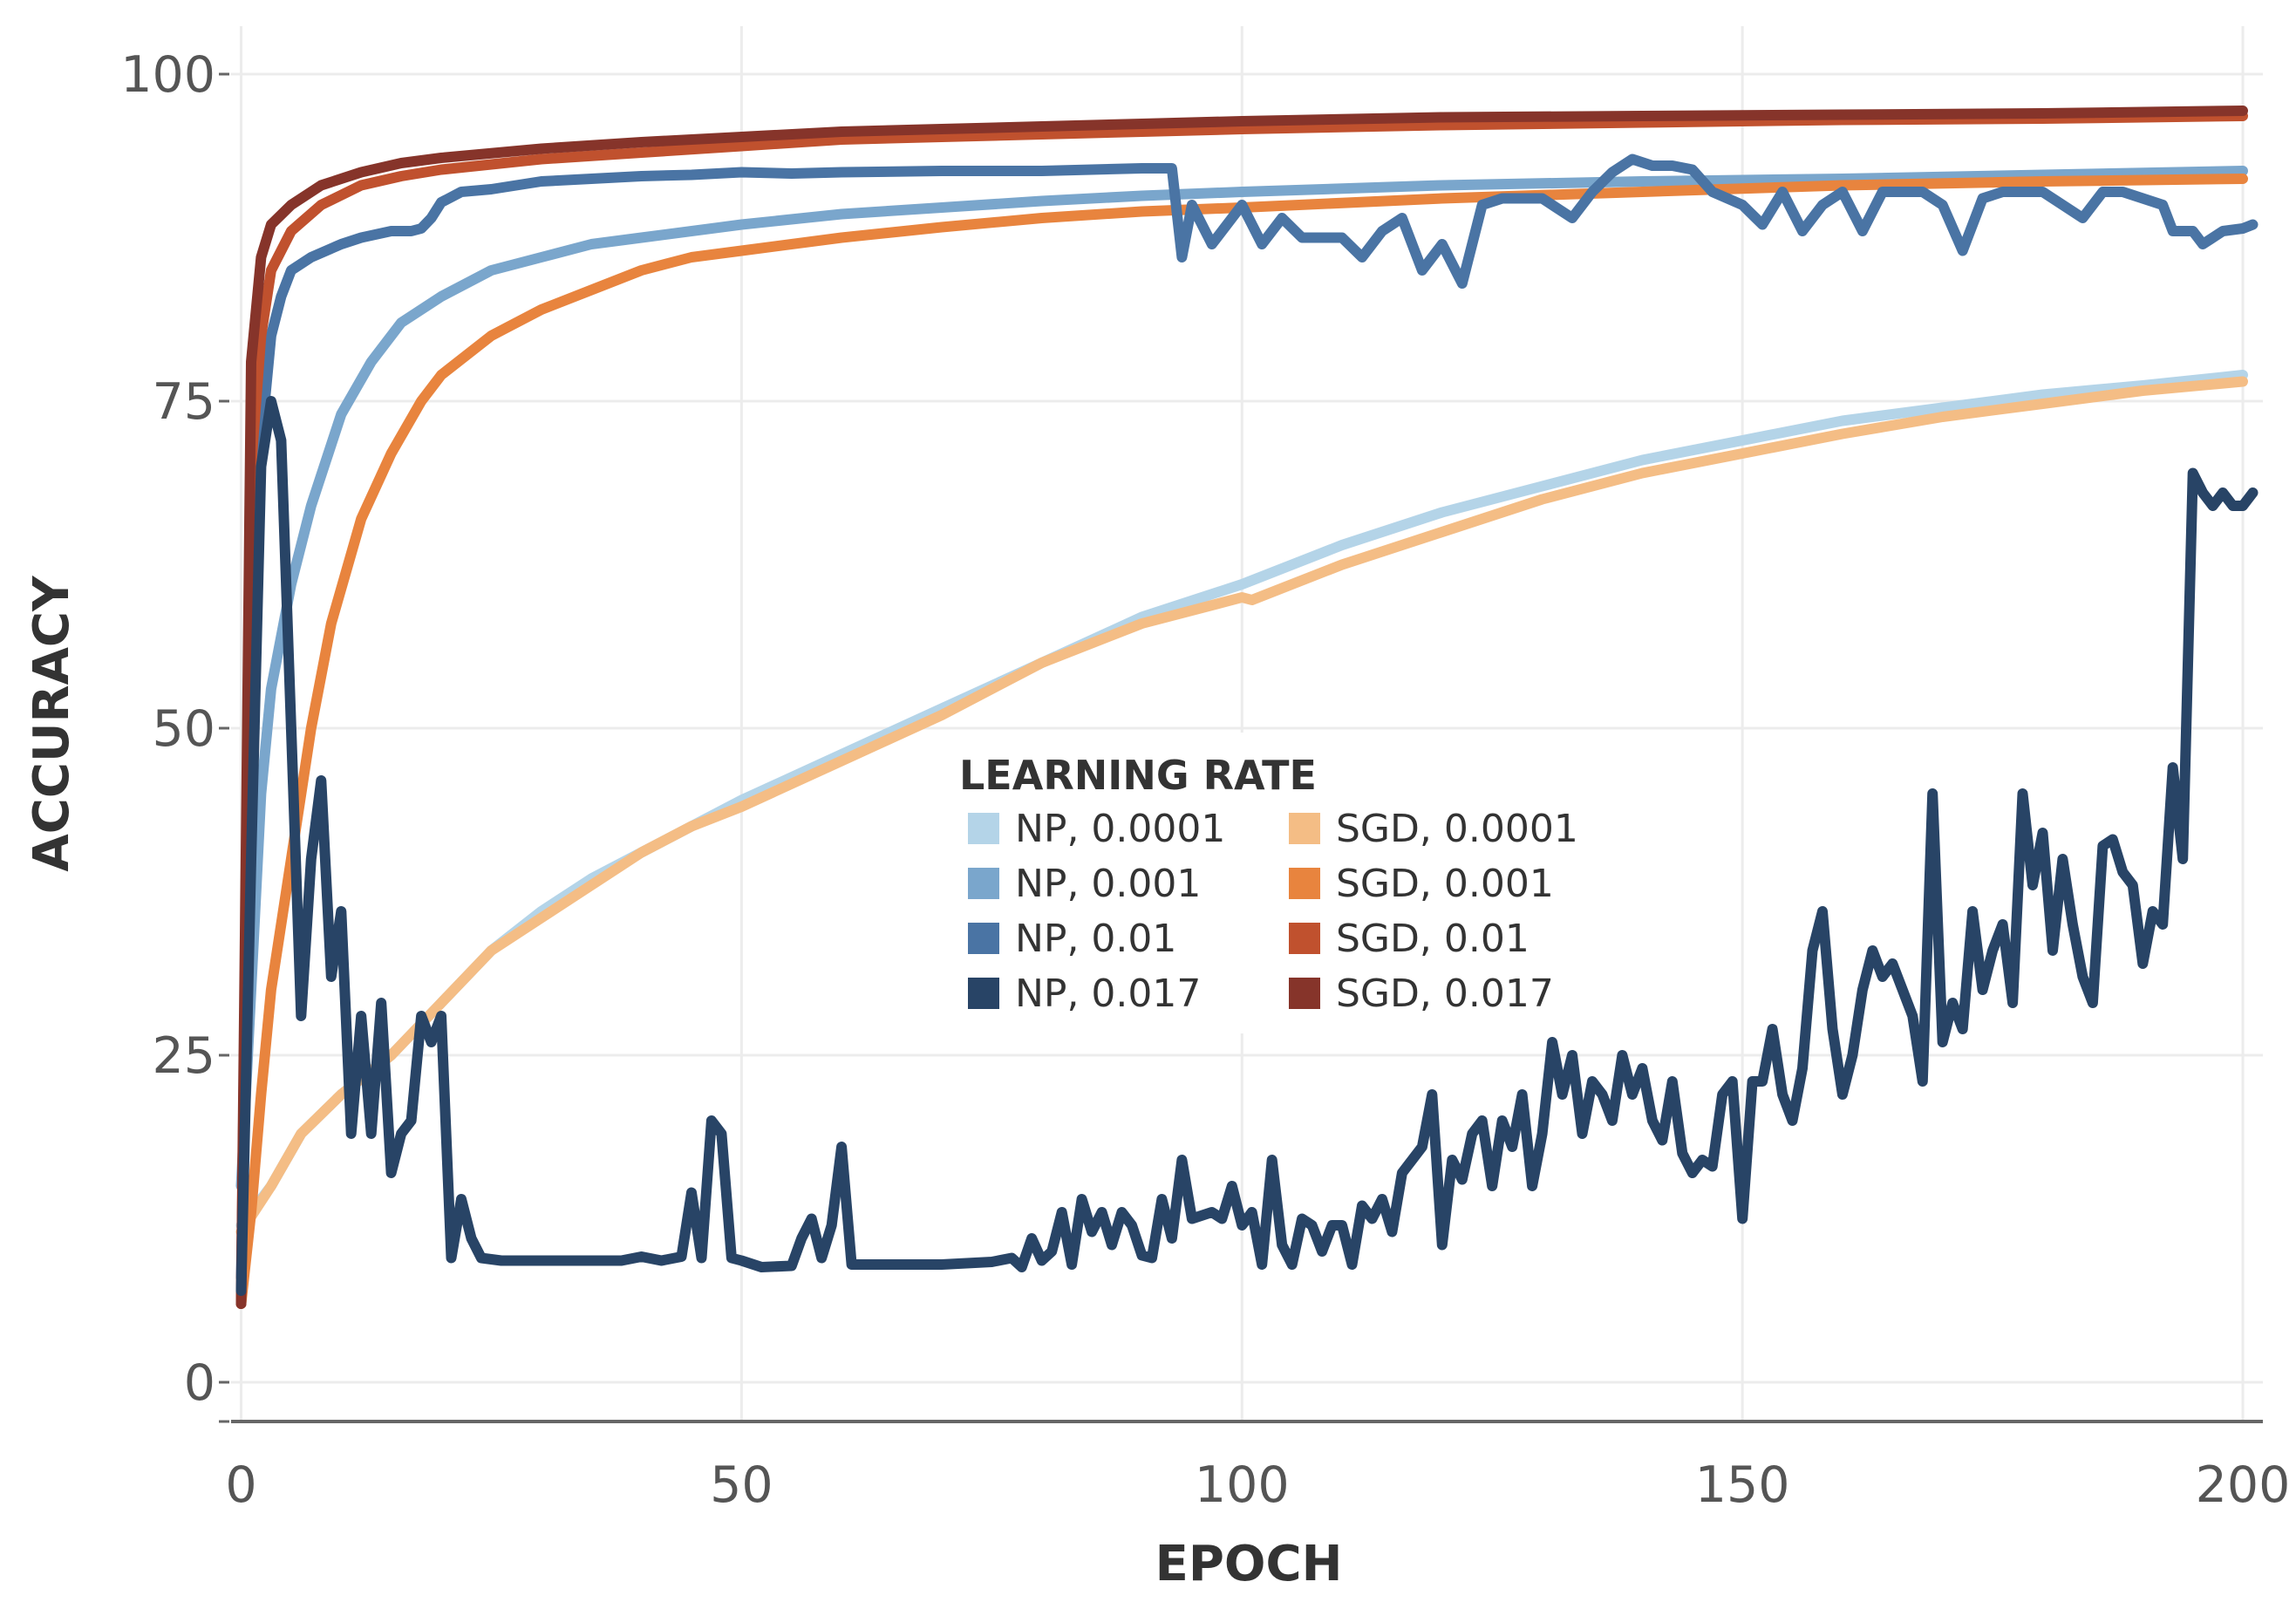 This screenshot has height=1609, width=2296. Describe the element at coordinates (167, 75) in the screenshot. I see `y-tick-label-100: 100` at that location.